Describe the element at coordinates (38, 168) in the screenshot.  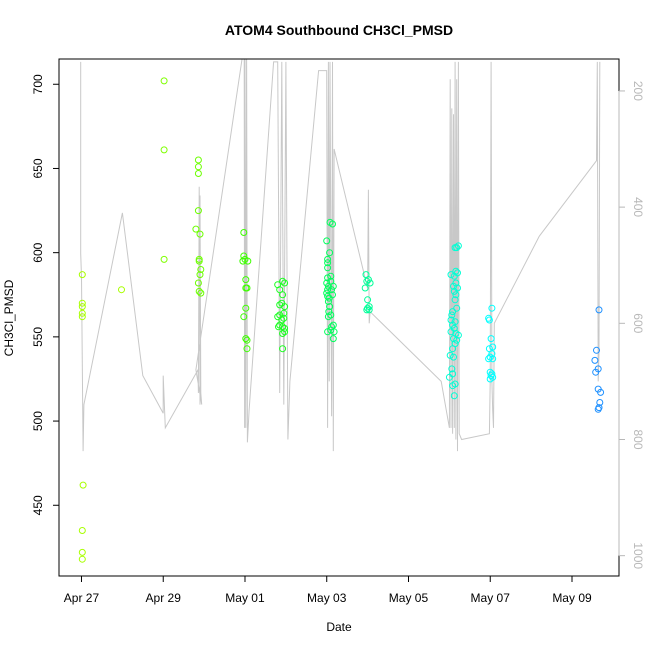
I see `y-tick-label: 650` at that location.